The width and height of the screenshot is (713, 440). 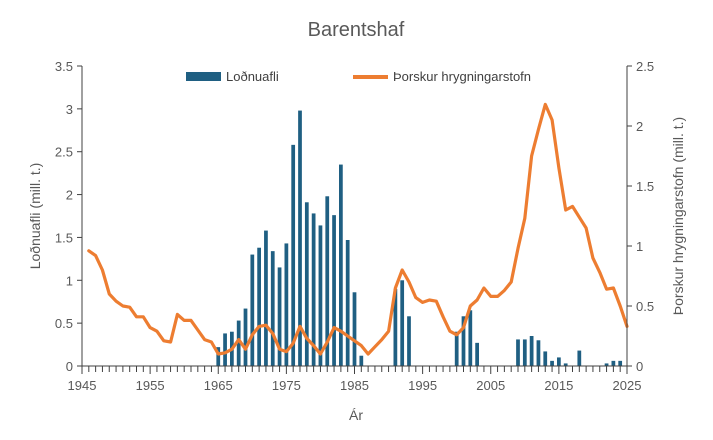 I want to click on bar-1979, so click(x=313, y=289).